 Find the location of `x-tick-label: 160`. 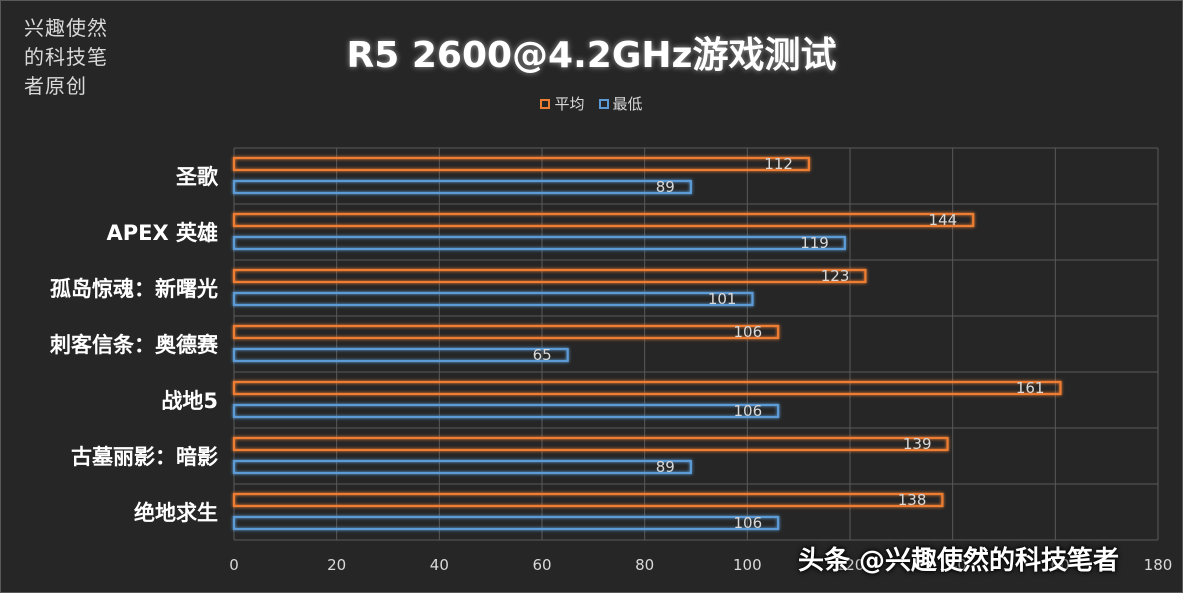

x-tick-label: 160 is located at coordinates (1055, 565).